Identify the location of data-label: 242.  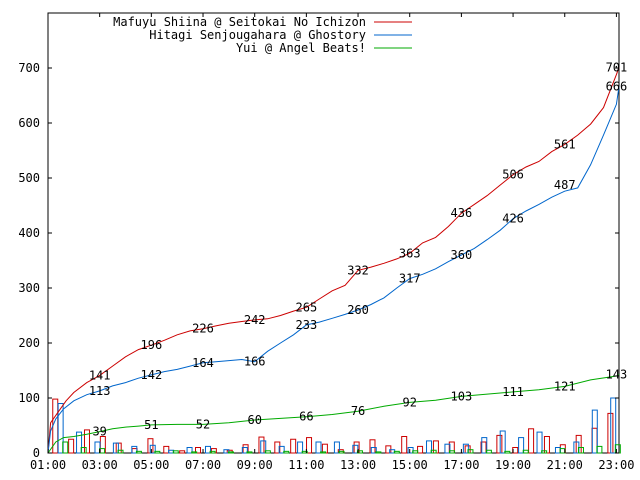
(255, 320).